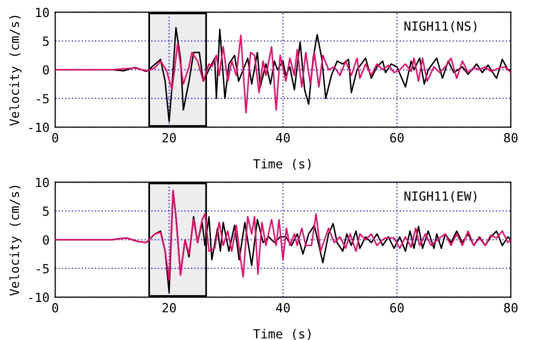 The height and width of the screenshot is (340, 536). What do you see at coordinates (440, 196) in the screenshot?
I see `annotation: NIGH11(EW)` at bounding box center [440, 196].